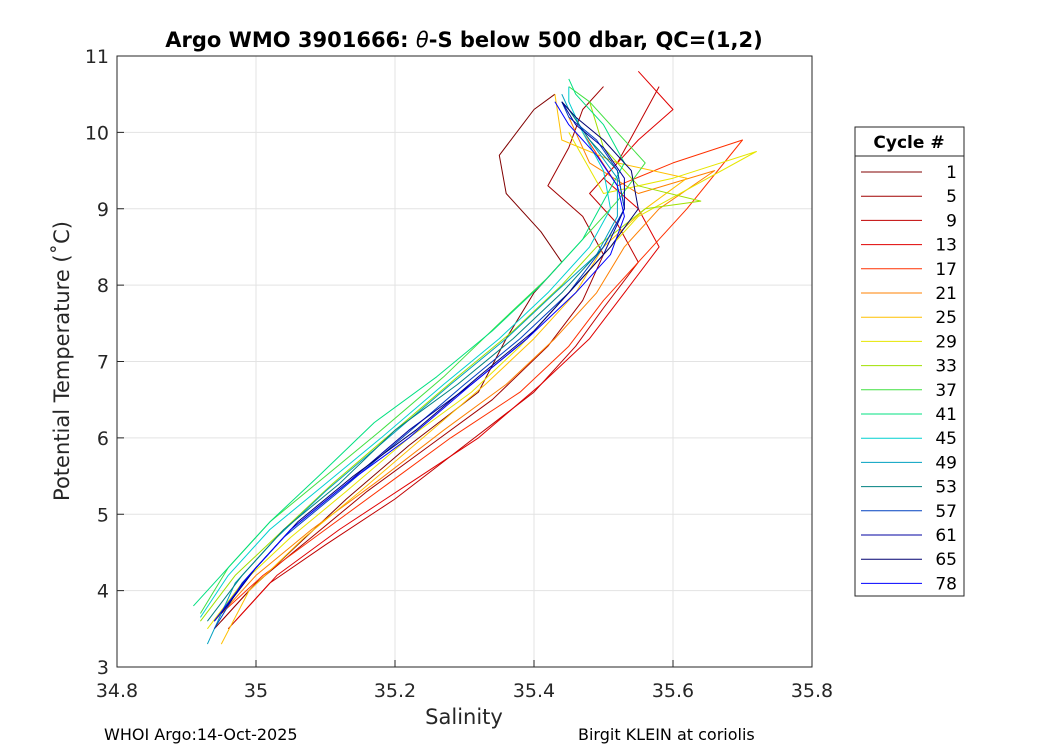  Describe the element at coordinates (946, 463) in the screenshot. I see `legend-label: 49` at that location.